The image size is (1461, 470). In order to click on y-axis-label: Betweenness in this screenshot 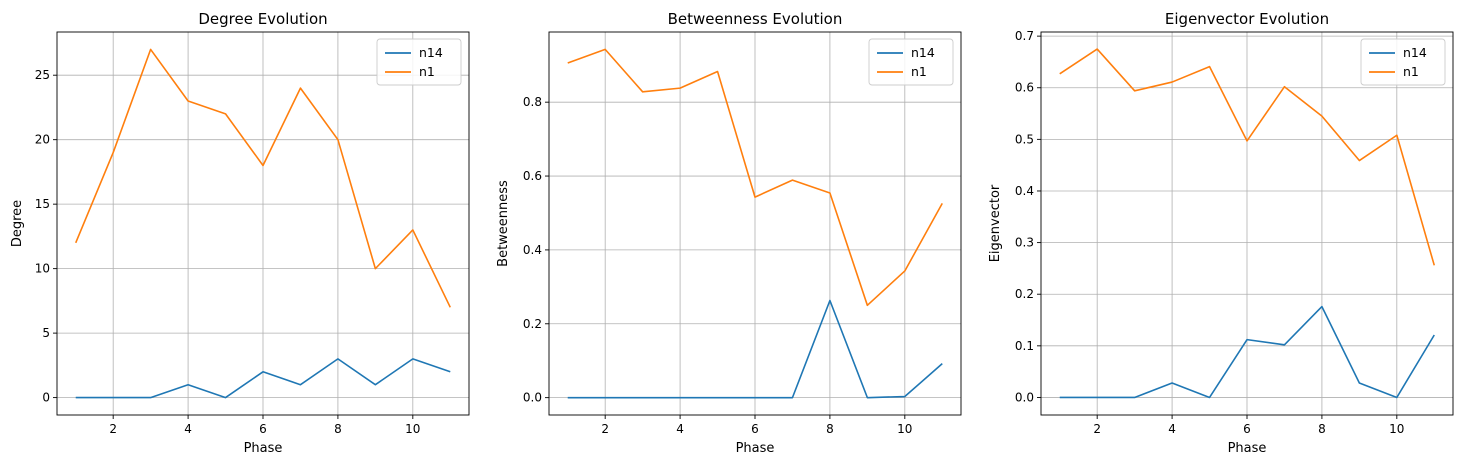, I will do `click(503, 223)`.